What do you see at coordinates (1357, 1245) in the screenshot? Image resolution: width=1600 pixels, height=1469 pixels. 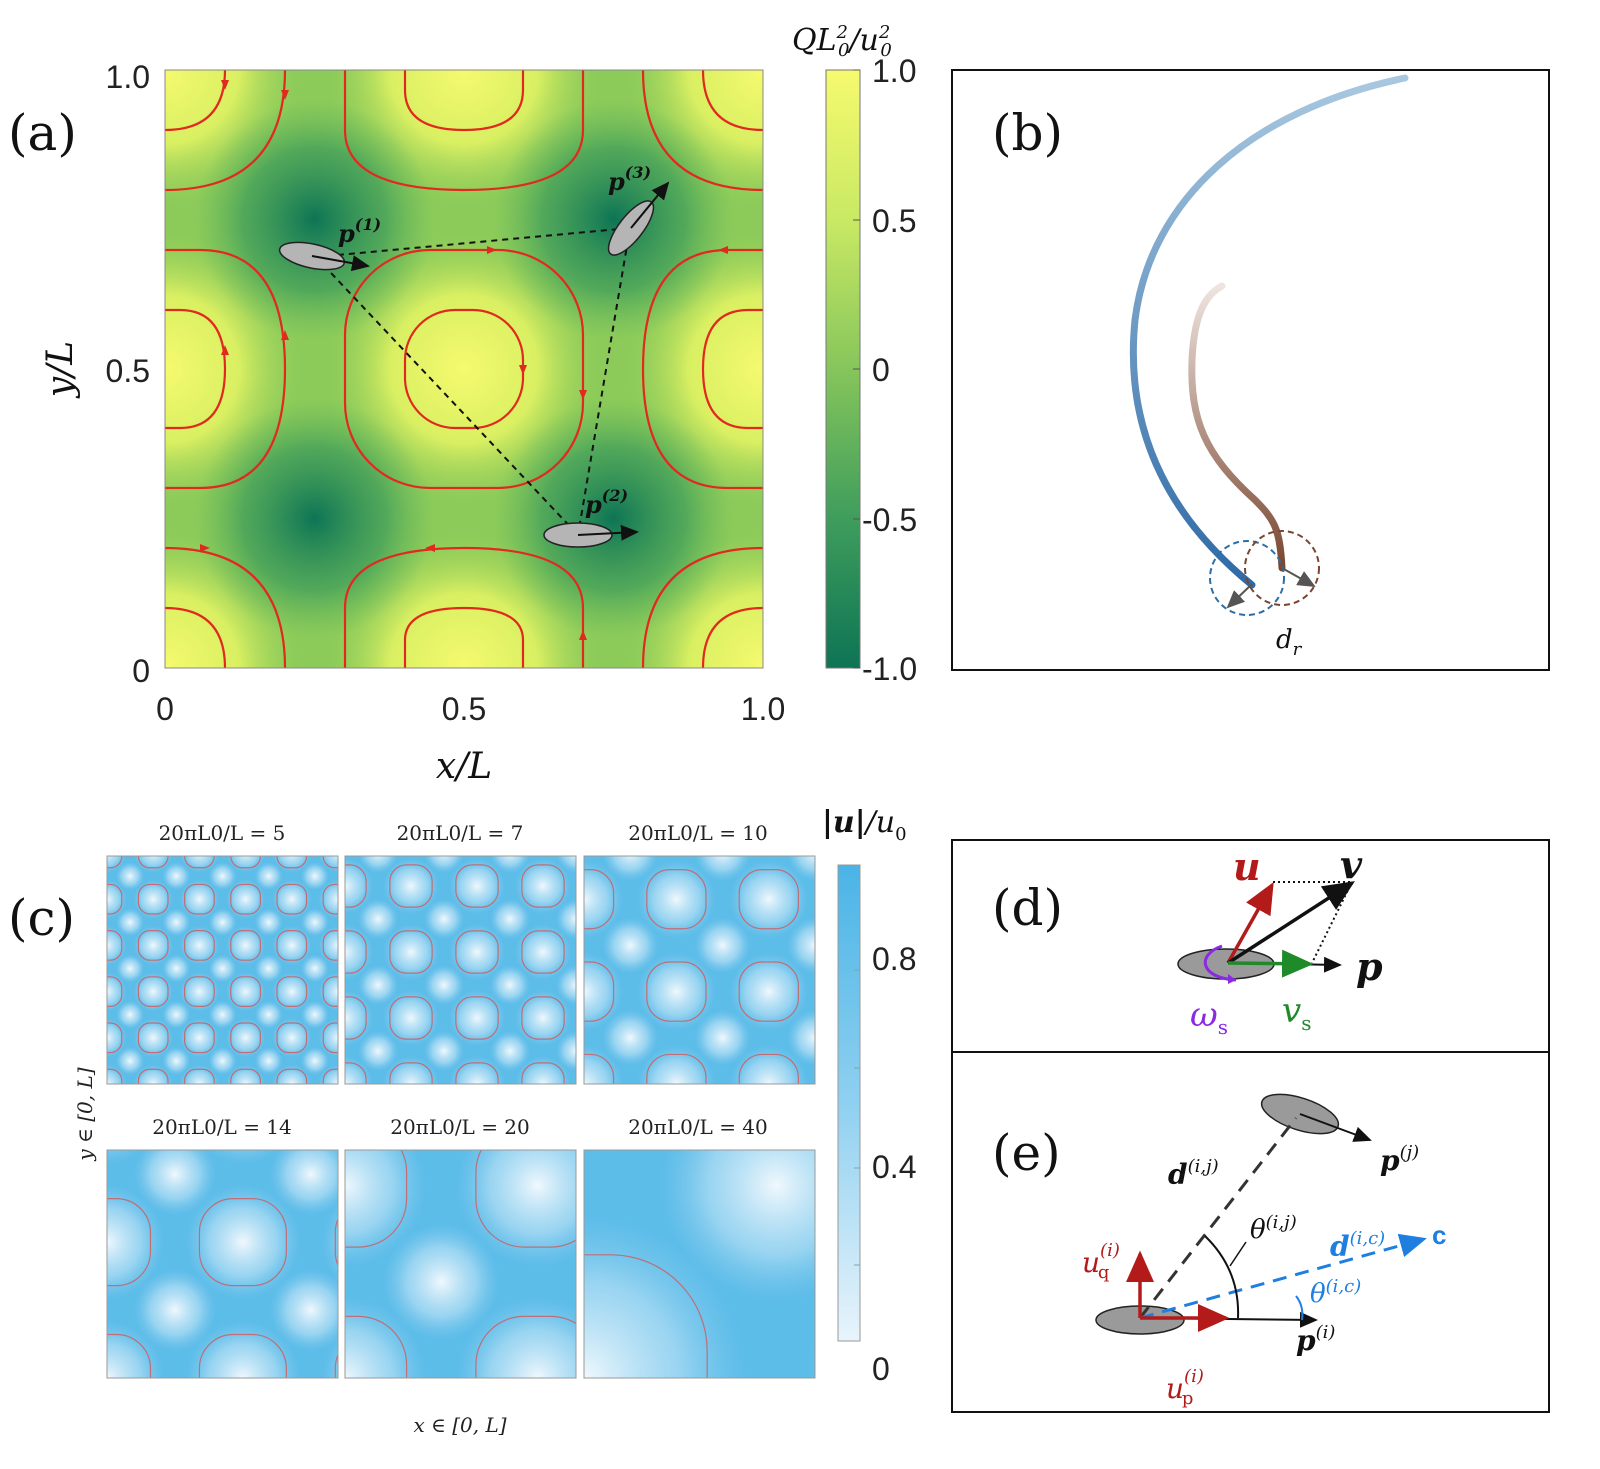 I see `label-d-ic: d(i,c)` at bounding box center [1357, 1245].